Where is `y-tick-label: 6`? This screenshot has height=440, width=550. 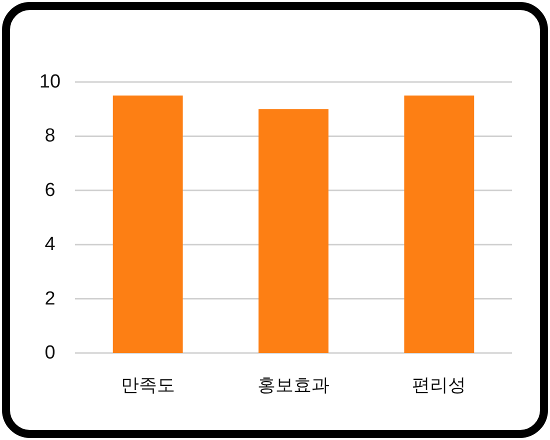
y-tick-label: 6 is located at coordinates (50, 190).